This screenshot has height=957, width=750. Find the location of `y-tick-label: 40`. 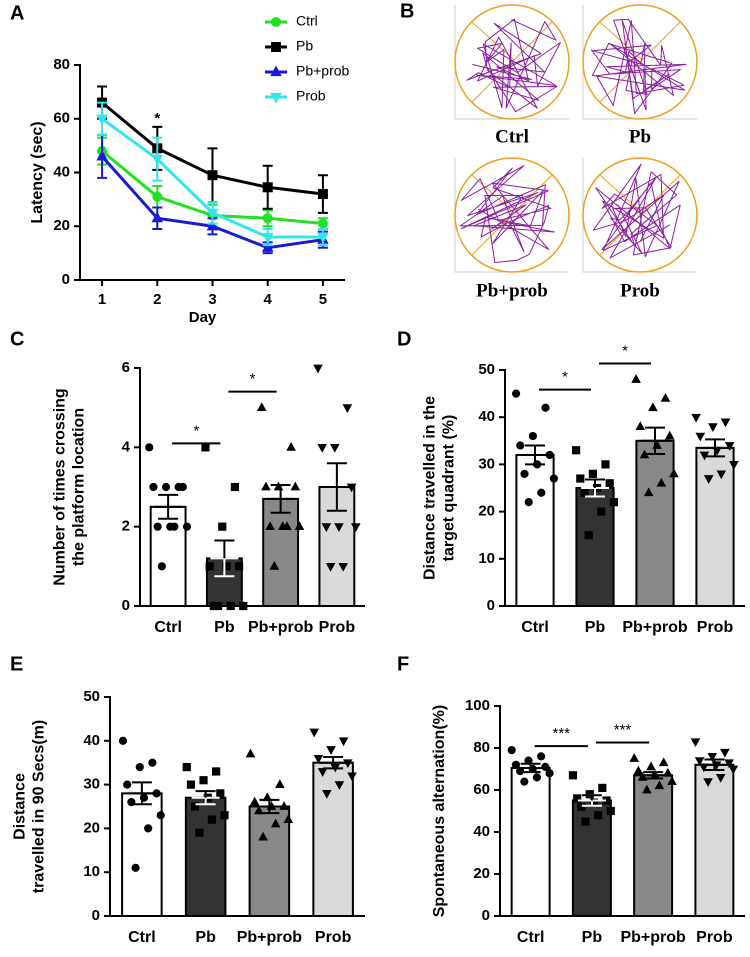

y-tick-label: 40 is located at coordinates (61, 171).